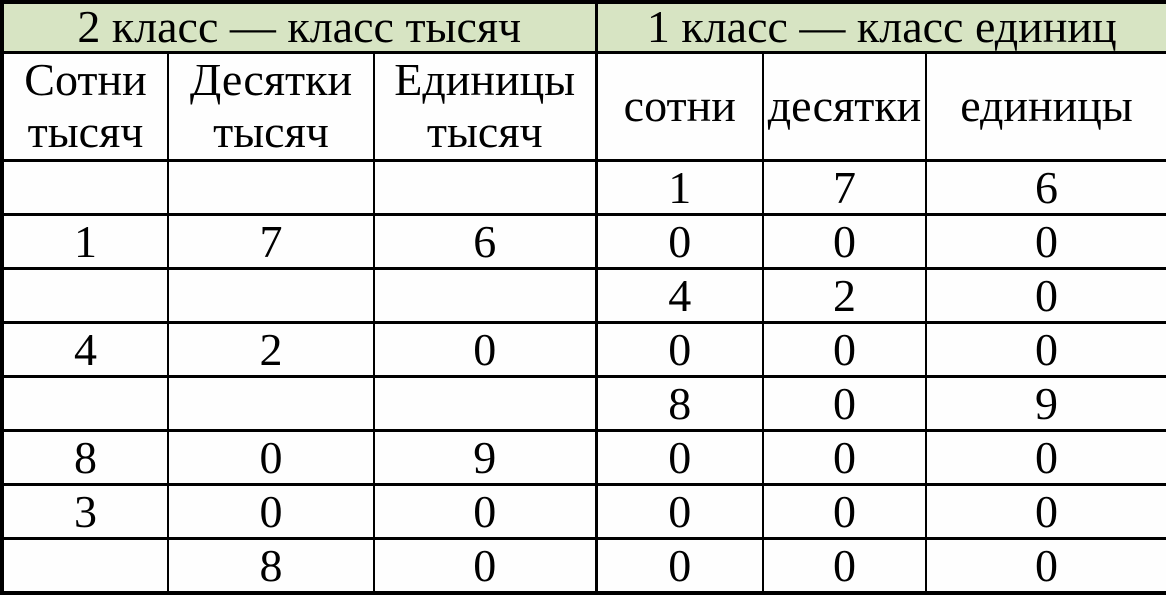  I want to click on col-header-hundreds: сотни, so click(679, 106).